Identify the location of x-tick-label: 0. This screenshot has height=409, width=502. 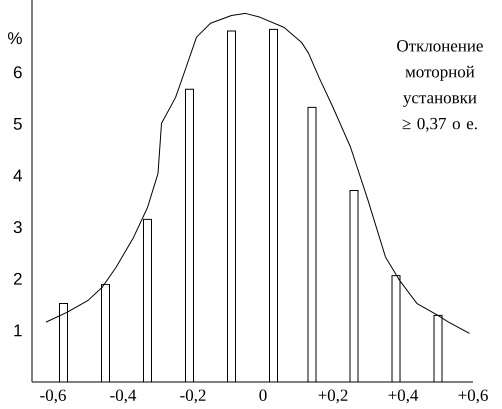
(263, 395).